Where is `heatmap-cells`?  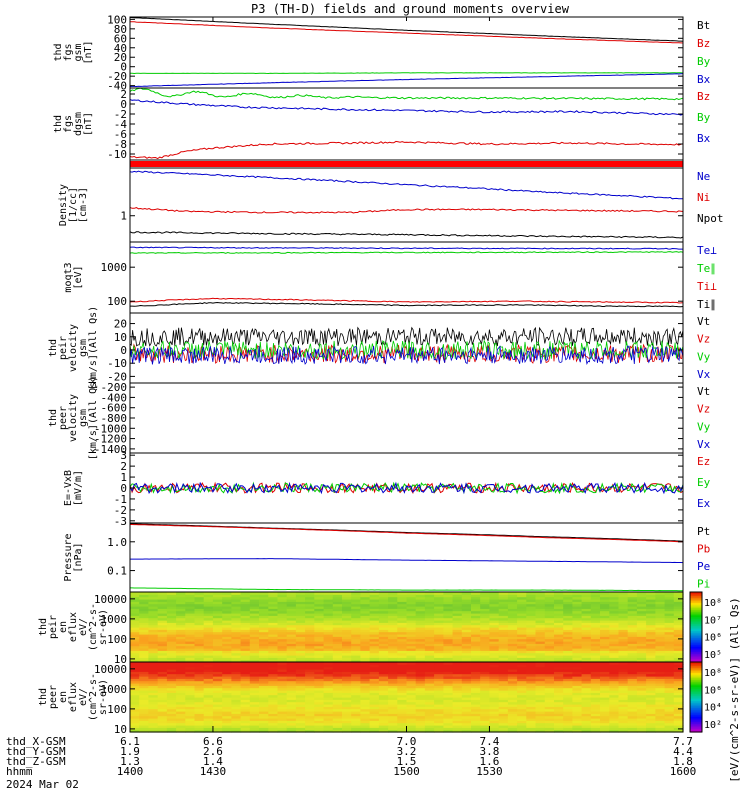
heatmap-cells is located at coordinates (407, 697).